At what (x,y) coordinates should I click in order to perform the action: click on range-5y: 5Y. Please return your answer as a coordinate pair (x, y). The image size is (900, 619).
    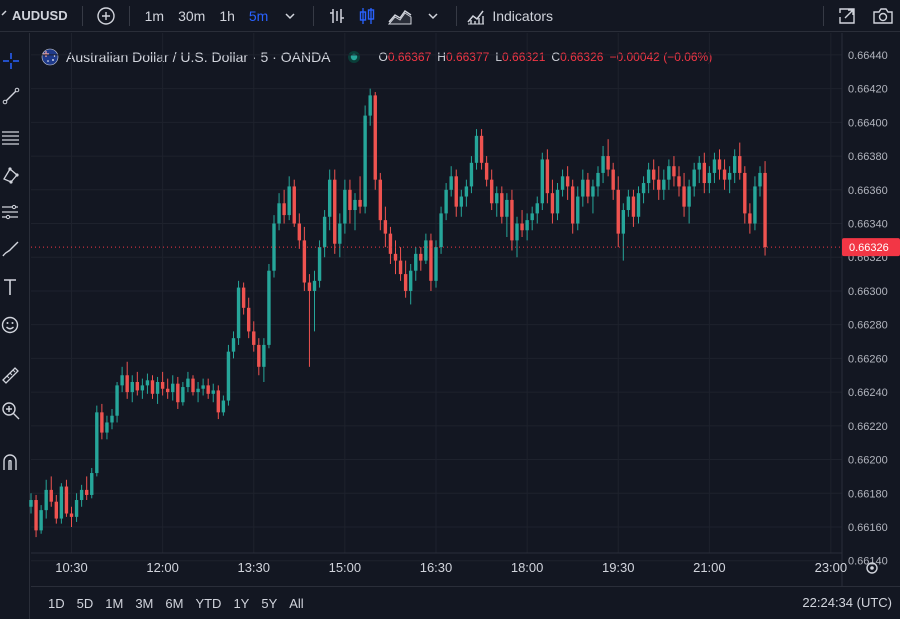
    Looking at the image, I should click on (269, 603).